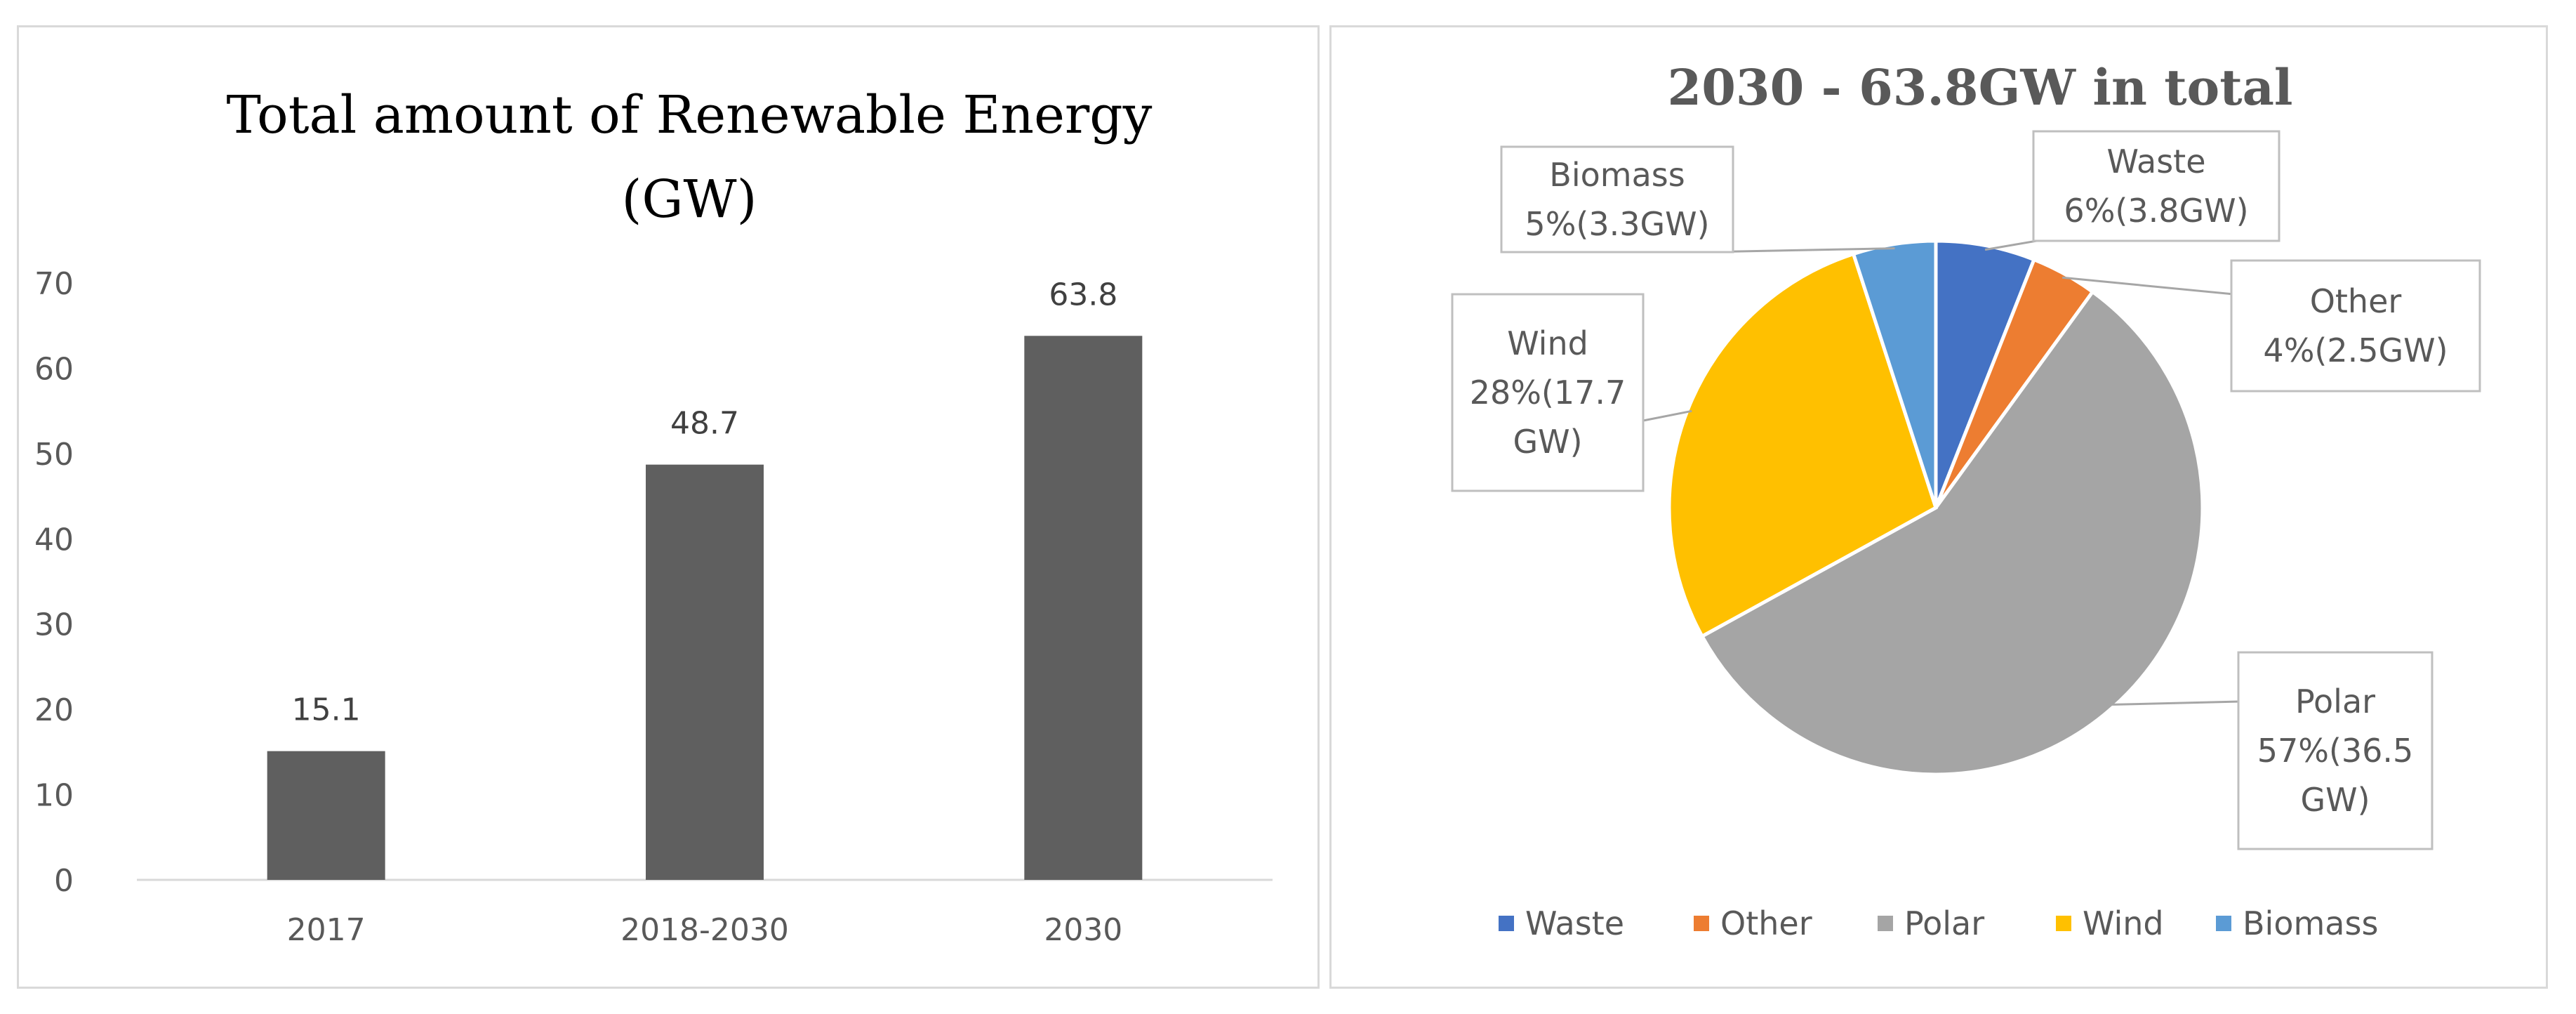 The width and height of the screenshot is (2576, 1014). Describe the element at coordinates (1980, 87) in the screenshot. I see `pie-chart-title: 2030 - 63.8GW in total` at that location.